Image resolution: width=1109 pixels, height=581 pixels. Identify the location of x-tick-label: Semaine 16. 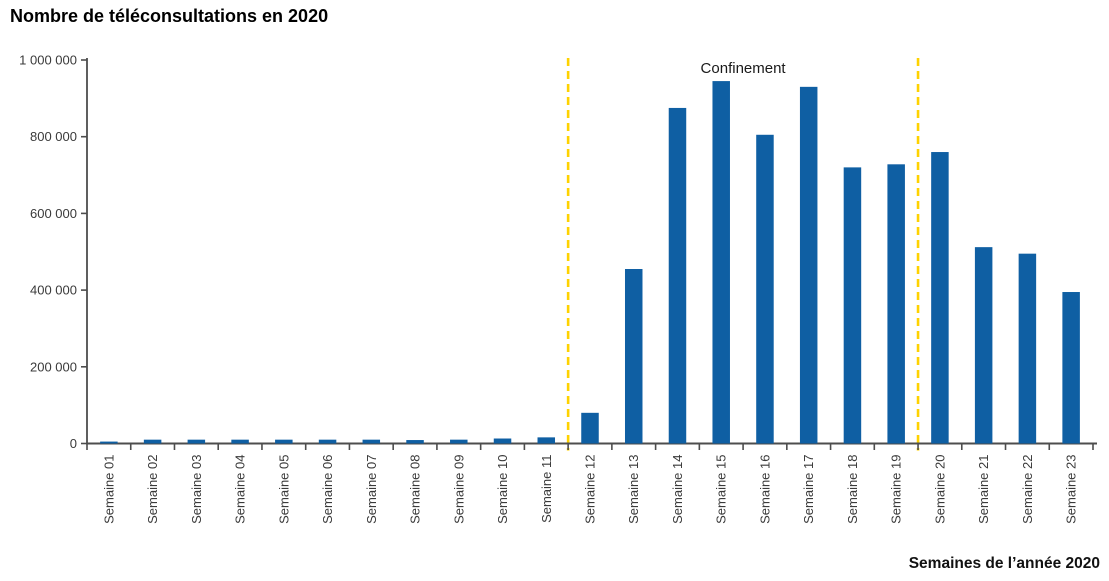
(764, 489).